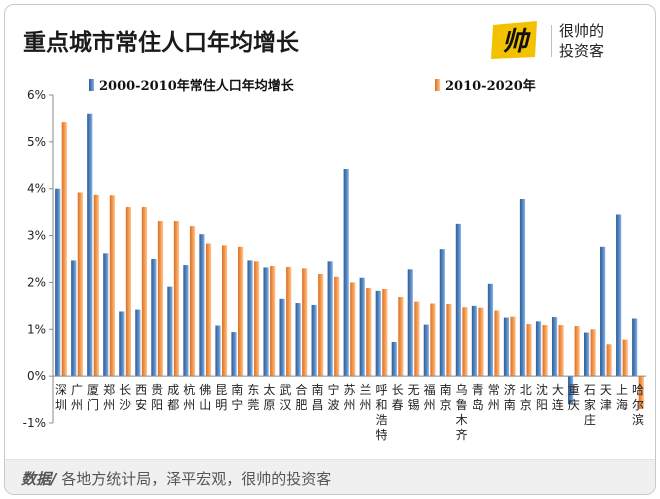  I want to click on brand-line1: 很帅的, so click(582, 31).